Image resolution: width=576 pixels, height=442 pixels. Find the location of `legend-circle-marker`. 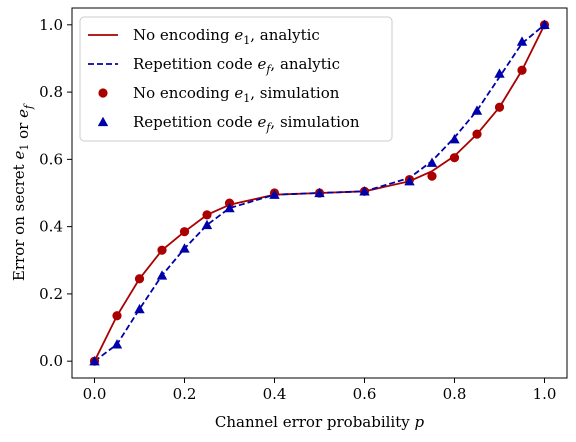

legend-circle-marker is located at coordinates (103, 93).